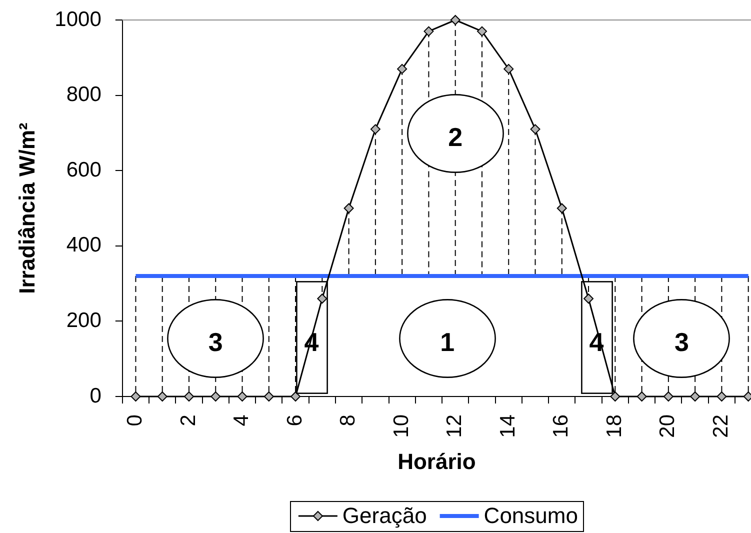 The height and width of the screenshot is (533, 751). Describe the element at coordinates (84, 320) in the screenshot. I see `y-tick-label: 200` at that location.